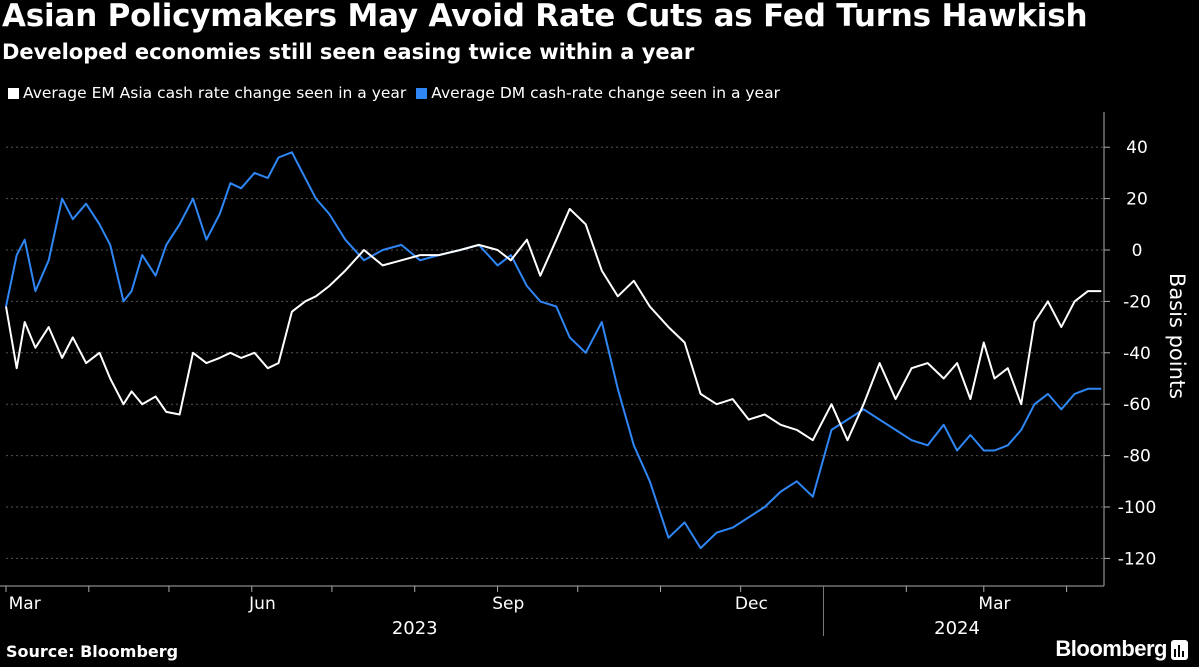  What do you see at coordinates (1137, 457) in the screenshot?
I see `y-tick-label: -80` at bounding box center [1137, 457].